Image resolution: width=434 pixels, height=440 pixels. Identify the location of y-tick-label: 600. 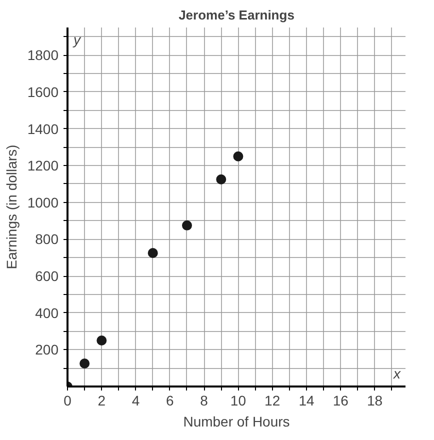
(47, 276).